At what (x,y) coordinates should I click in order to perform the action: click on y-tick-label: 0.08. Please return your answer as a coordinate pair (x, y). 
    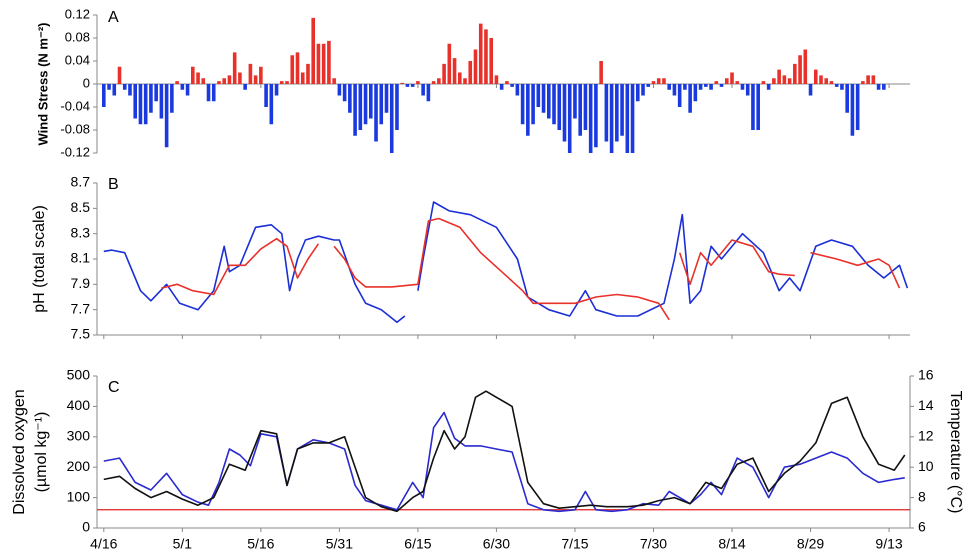
    Looking at the image, I should click on (77, 36).